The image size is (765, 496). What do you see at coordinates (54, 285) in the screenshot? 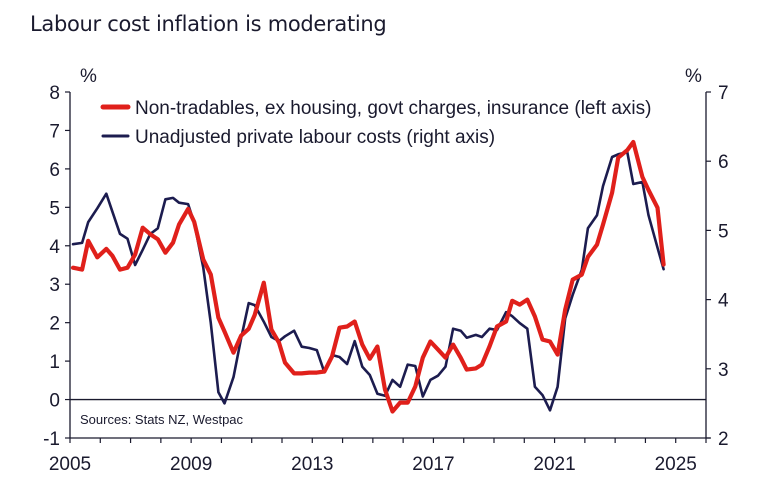
I see `left-axis-tick-label: 3` at bounding box center [54, 285].